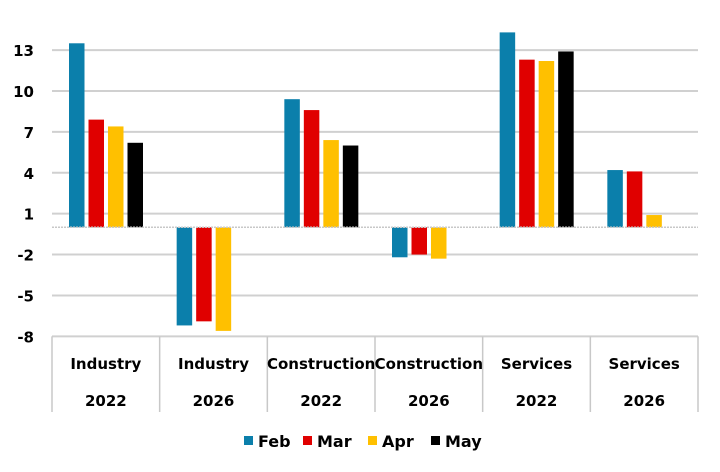  What do you see at coordinates (25, 337) in the screenshot?
I see `y-tick-label: -8` at bounding box center [25, 337].